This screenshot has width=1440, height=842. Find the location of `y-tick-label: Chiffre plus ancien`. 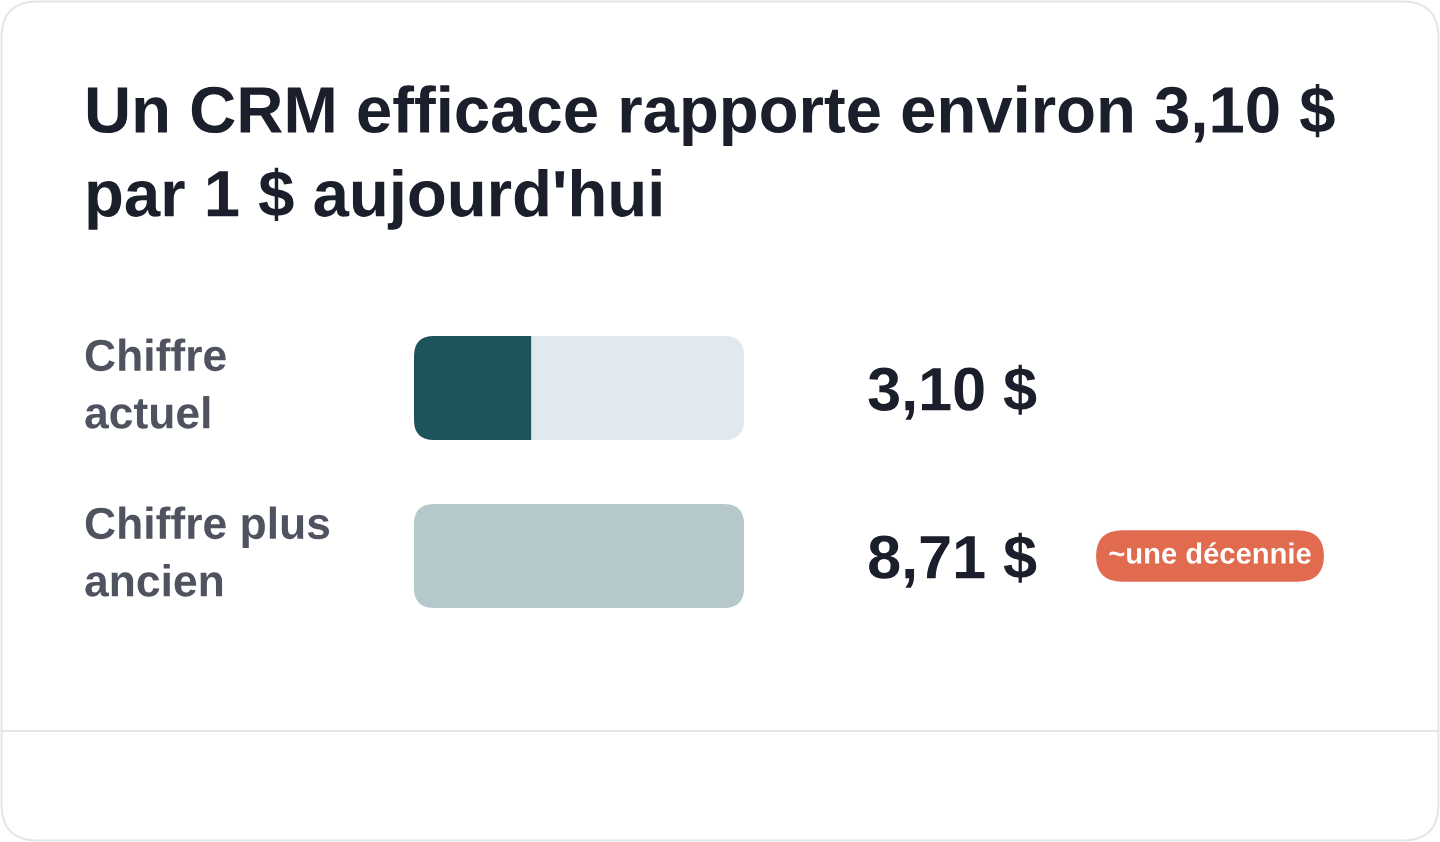

y-tick-label: Chiffre plus ancien is located at coordinates (207, 551).